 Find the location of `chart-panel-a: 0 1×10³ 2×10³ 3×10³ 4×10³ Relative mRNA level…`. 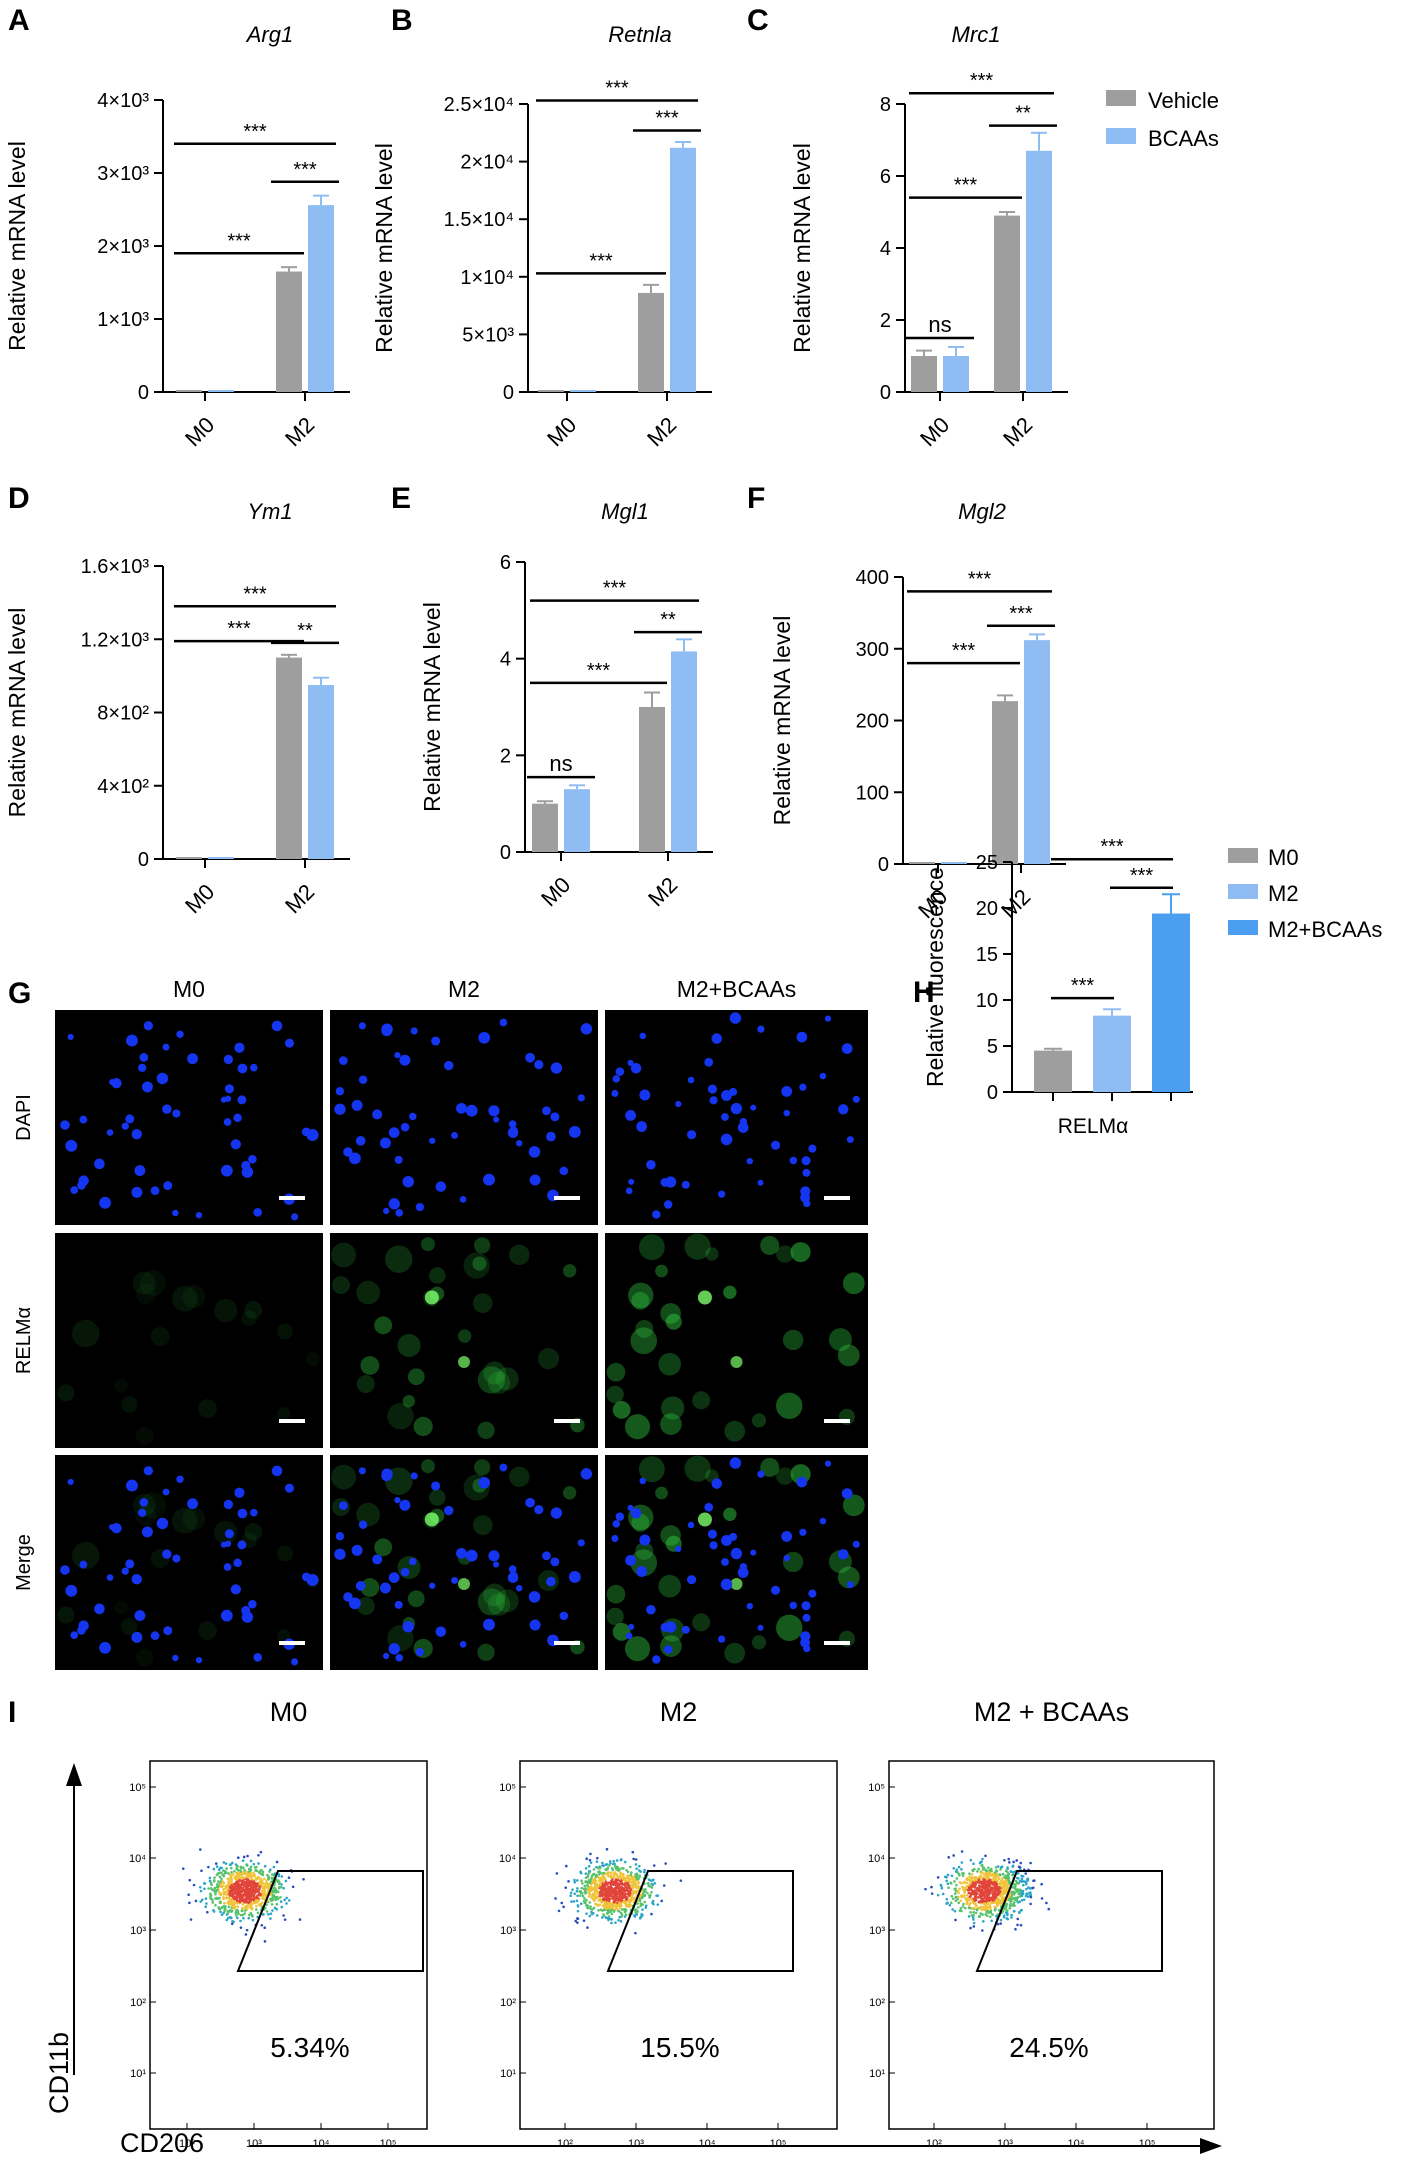

chart-panel-a: 0 1×10³ 2×10³ 3×10³ 4×10³ Relative mRNA level… is located at coordinates (177, 227).